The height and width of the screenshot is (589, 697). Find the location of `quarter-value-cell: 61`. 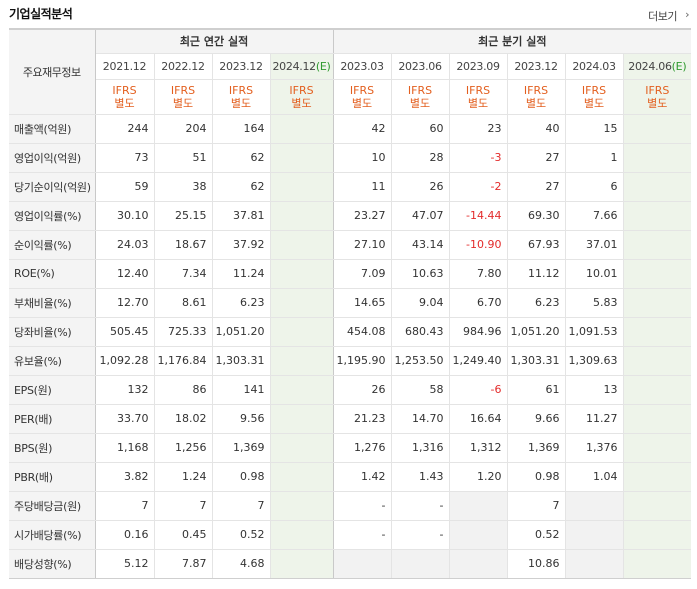

quarter-value-cell: 61 is located at coordinates (536, 390).